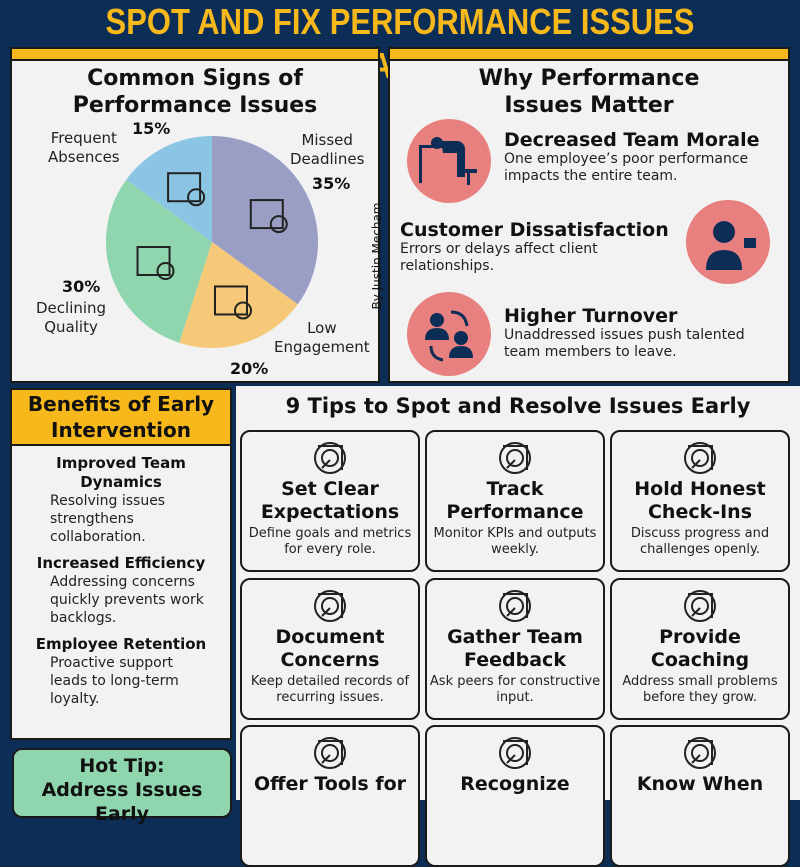 Image resolution: width=800 pixels, height=867 pixels. Describe the element at coordinates (700, 541) in the screenshot. I see `tip-text: Discuss progress and challenges openly.` at that location.